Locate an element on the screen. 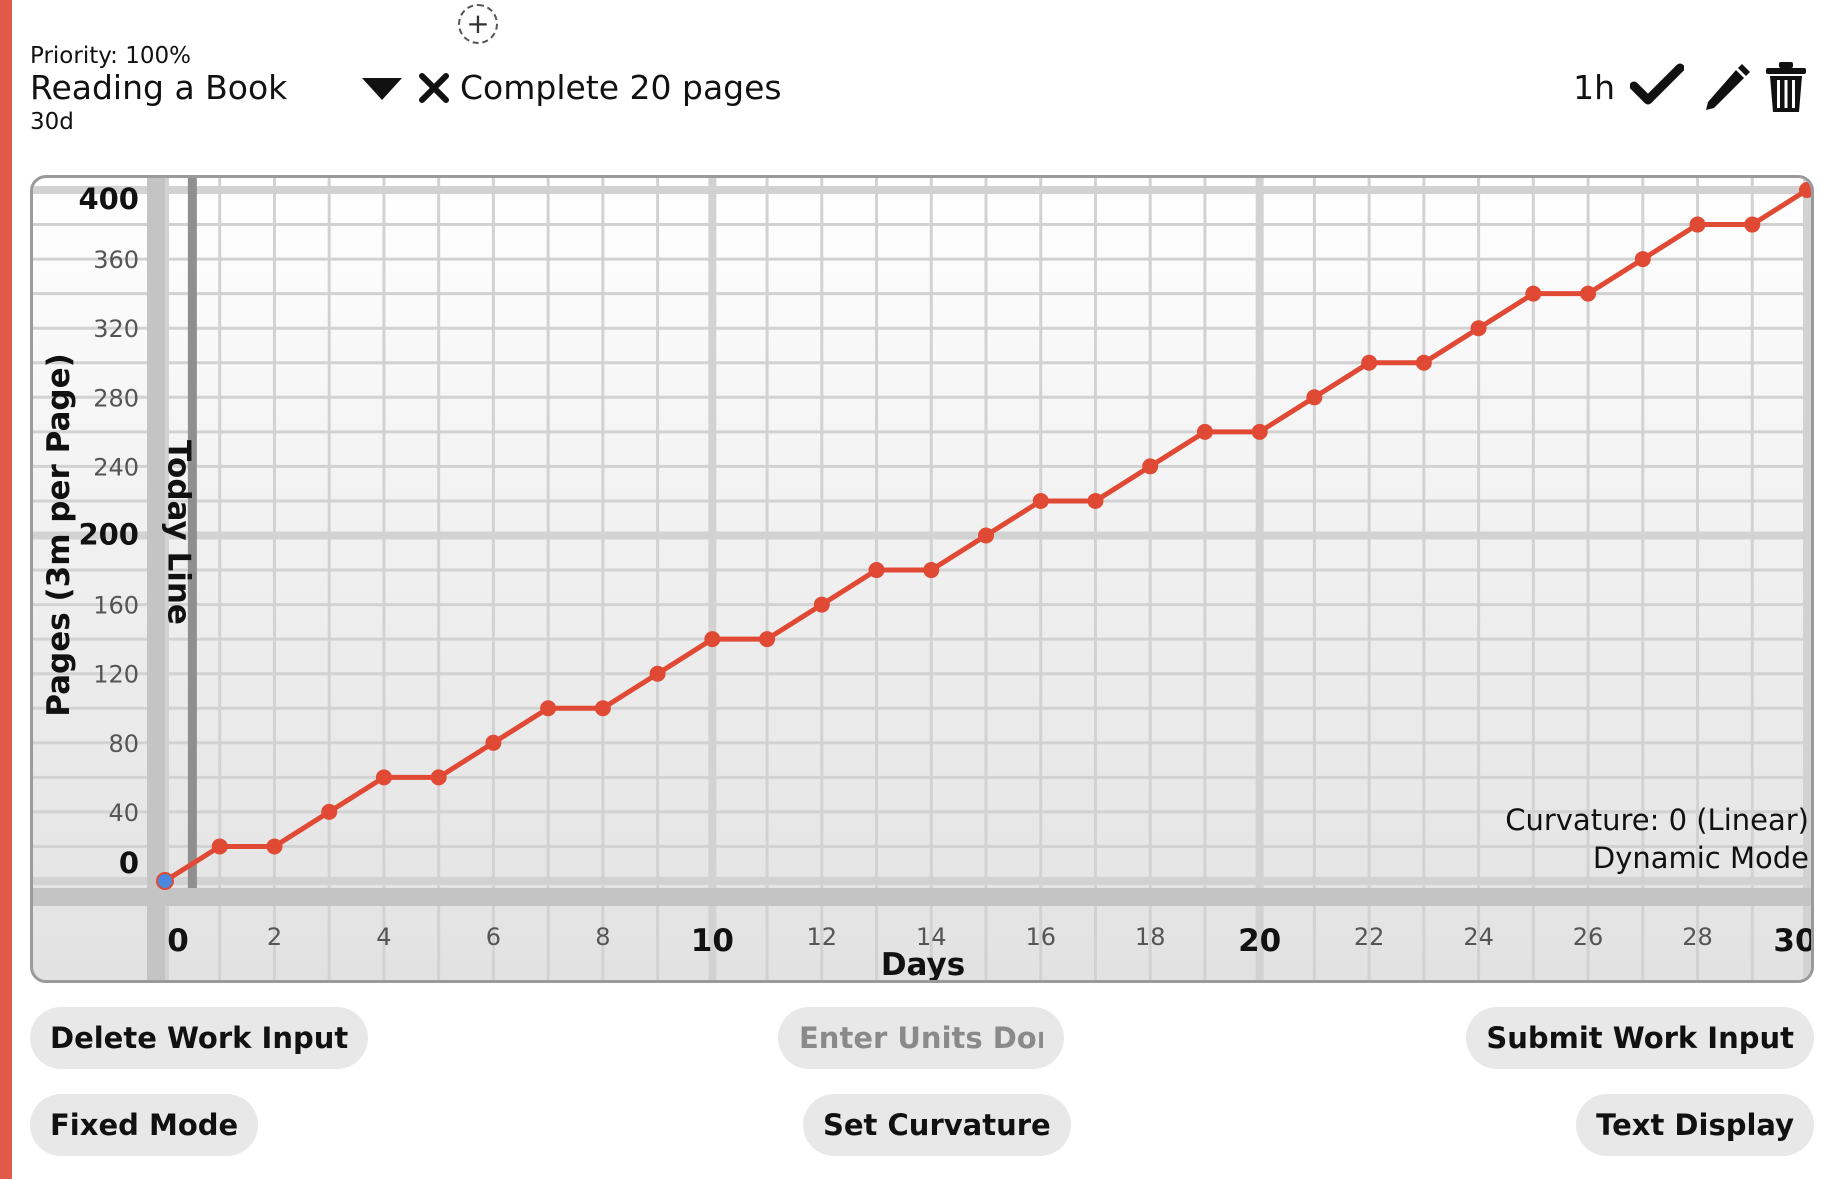 The image size is (1844, 1179). today-line-label: Today Line is located at coordinates (178, 532).